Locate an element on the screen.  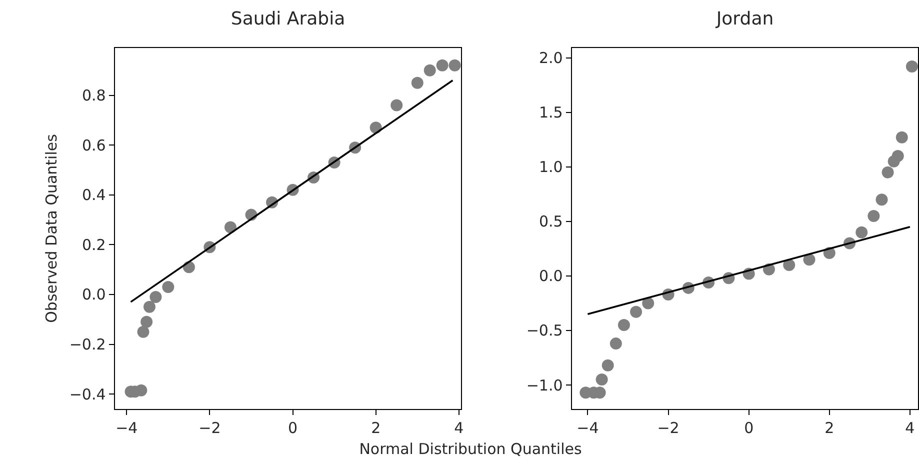
y-tick-label: −0.2 is located at coordinates (87, 345).